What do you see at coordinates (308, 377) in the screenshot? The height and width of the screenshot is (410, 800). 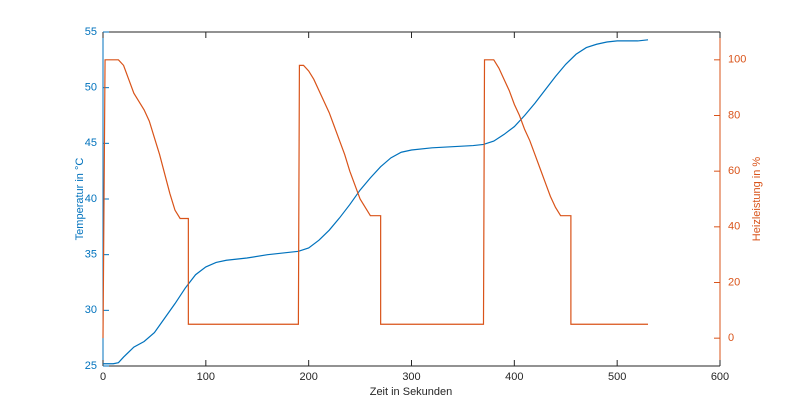 I see `x-tick-label: 200` at bounding box center [308, 377].